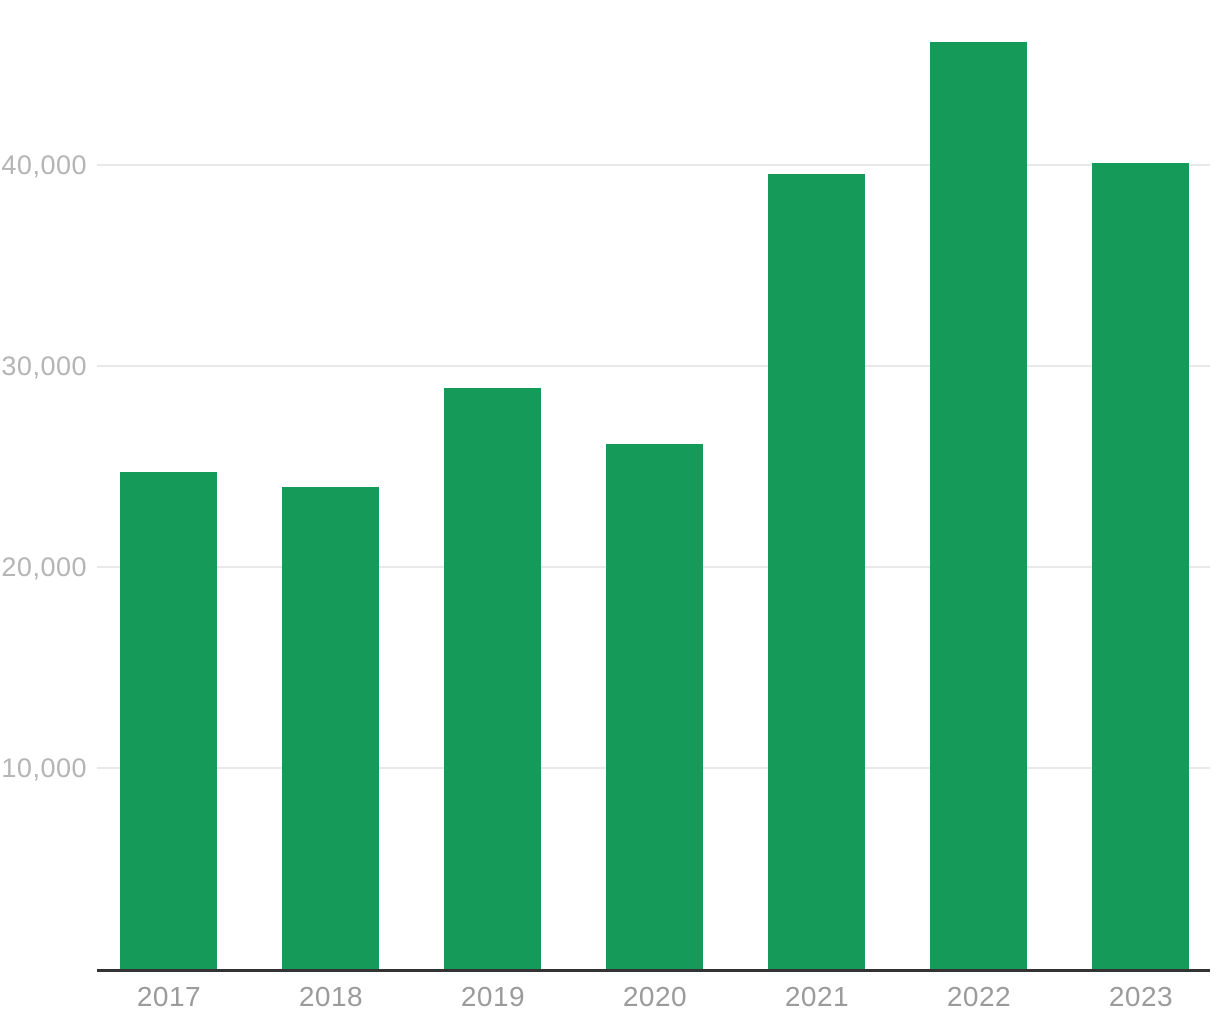 The height and width of the screenshot is (1020, 1220). Describe the element at coordinates (979, 996) in the screenshot. I see `x-tick-label: 2022` at that location.